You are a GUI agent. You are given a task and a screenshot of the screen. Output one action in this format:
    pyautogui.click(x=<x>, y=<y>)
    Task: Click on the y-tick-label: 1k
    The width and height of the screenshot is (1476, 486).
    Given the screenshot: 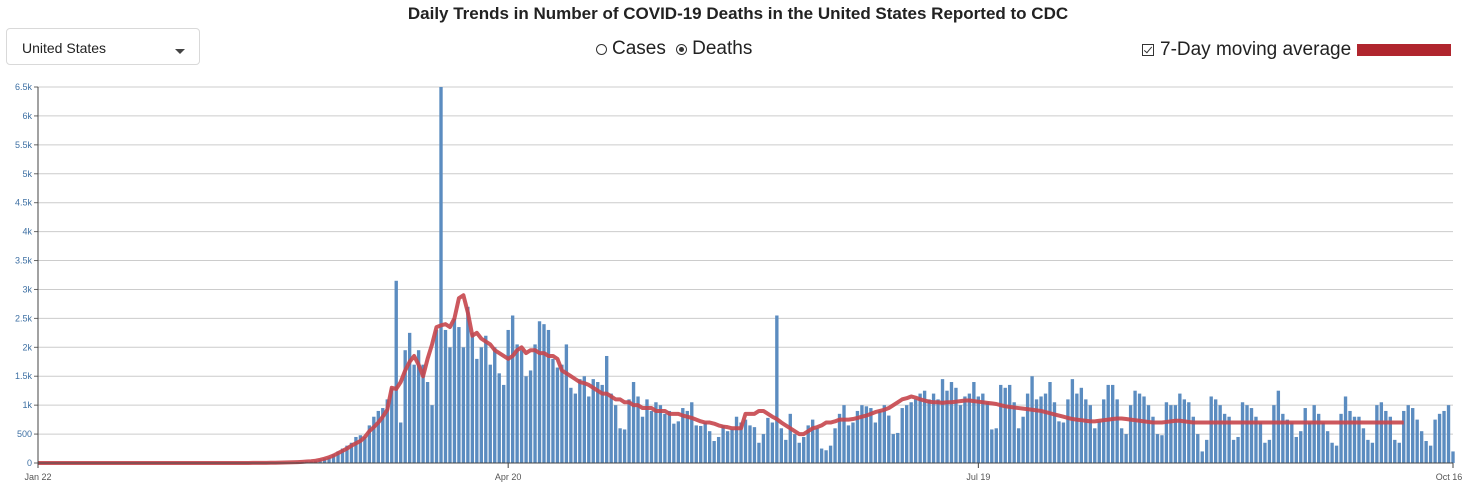 What is the action you would take?
    pyautogui.click(x=27, y=405)
    